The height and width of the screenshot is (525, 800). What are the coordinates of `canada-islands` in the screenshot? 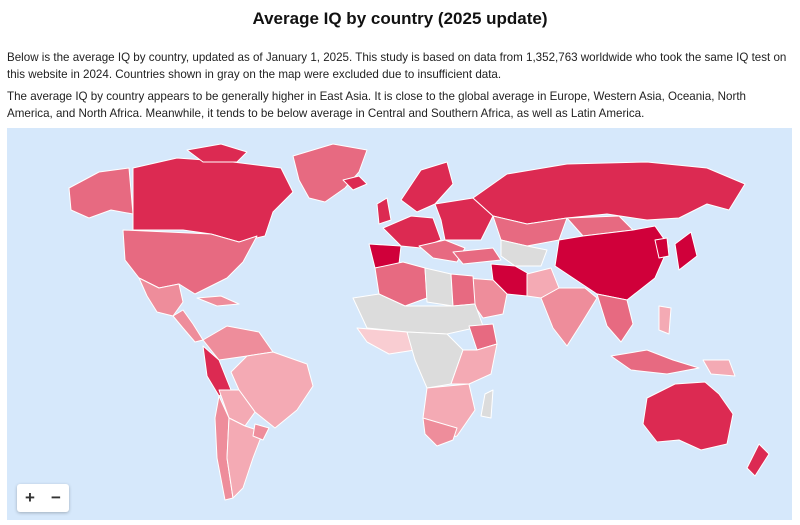 It's located at (217, 153).